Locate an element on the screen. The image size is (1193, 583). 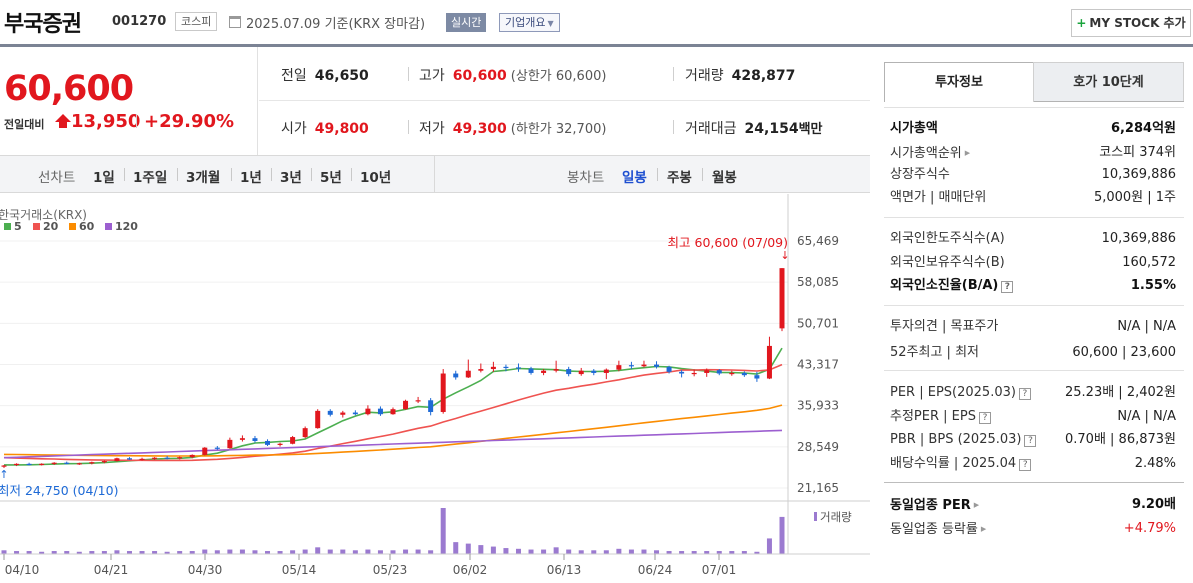
invest-info-key: PER | EPS(2025.03)? is located at coordinates (960, 393).